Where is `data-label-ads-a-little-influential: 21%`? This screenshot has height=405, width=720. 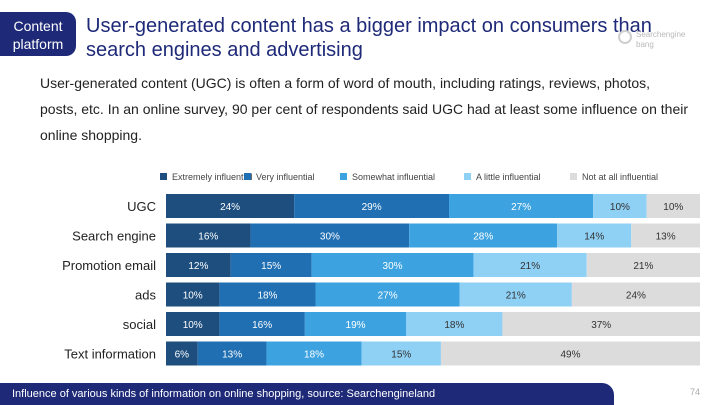 data-label-ads-a-little-influential: 21% is located at coordinates (516, 296).